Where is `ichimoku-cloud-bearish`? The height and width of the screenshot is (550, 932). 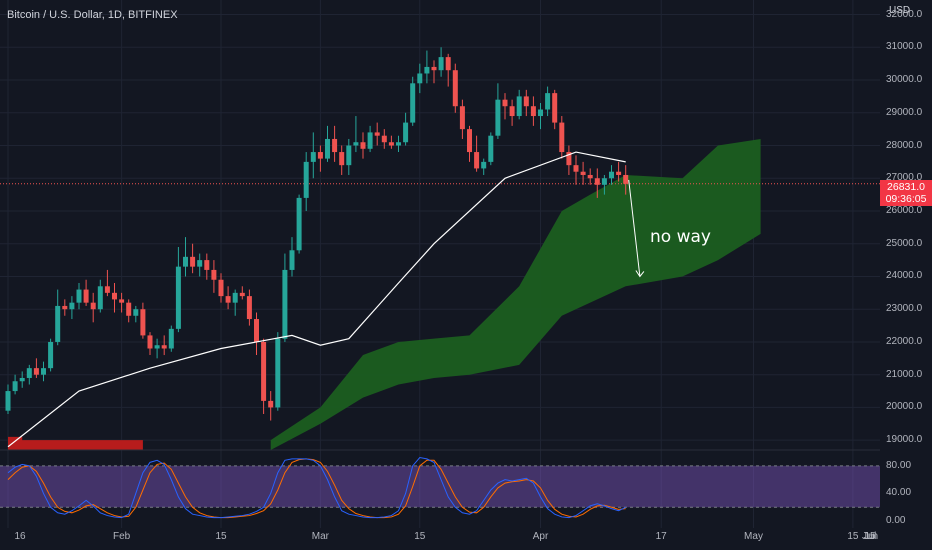 ichimoku-cloud-bearish is located at coordinates (75, 428).